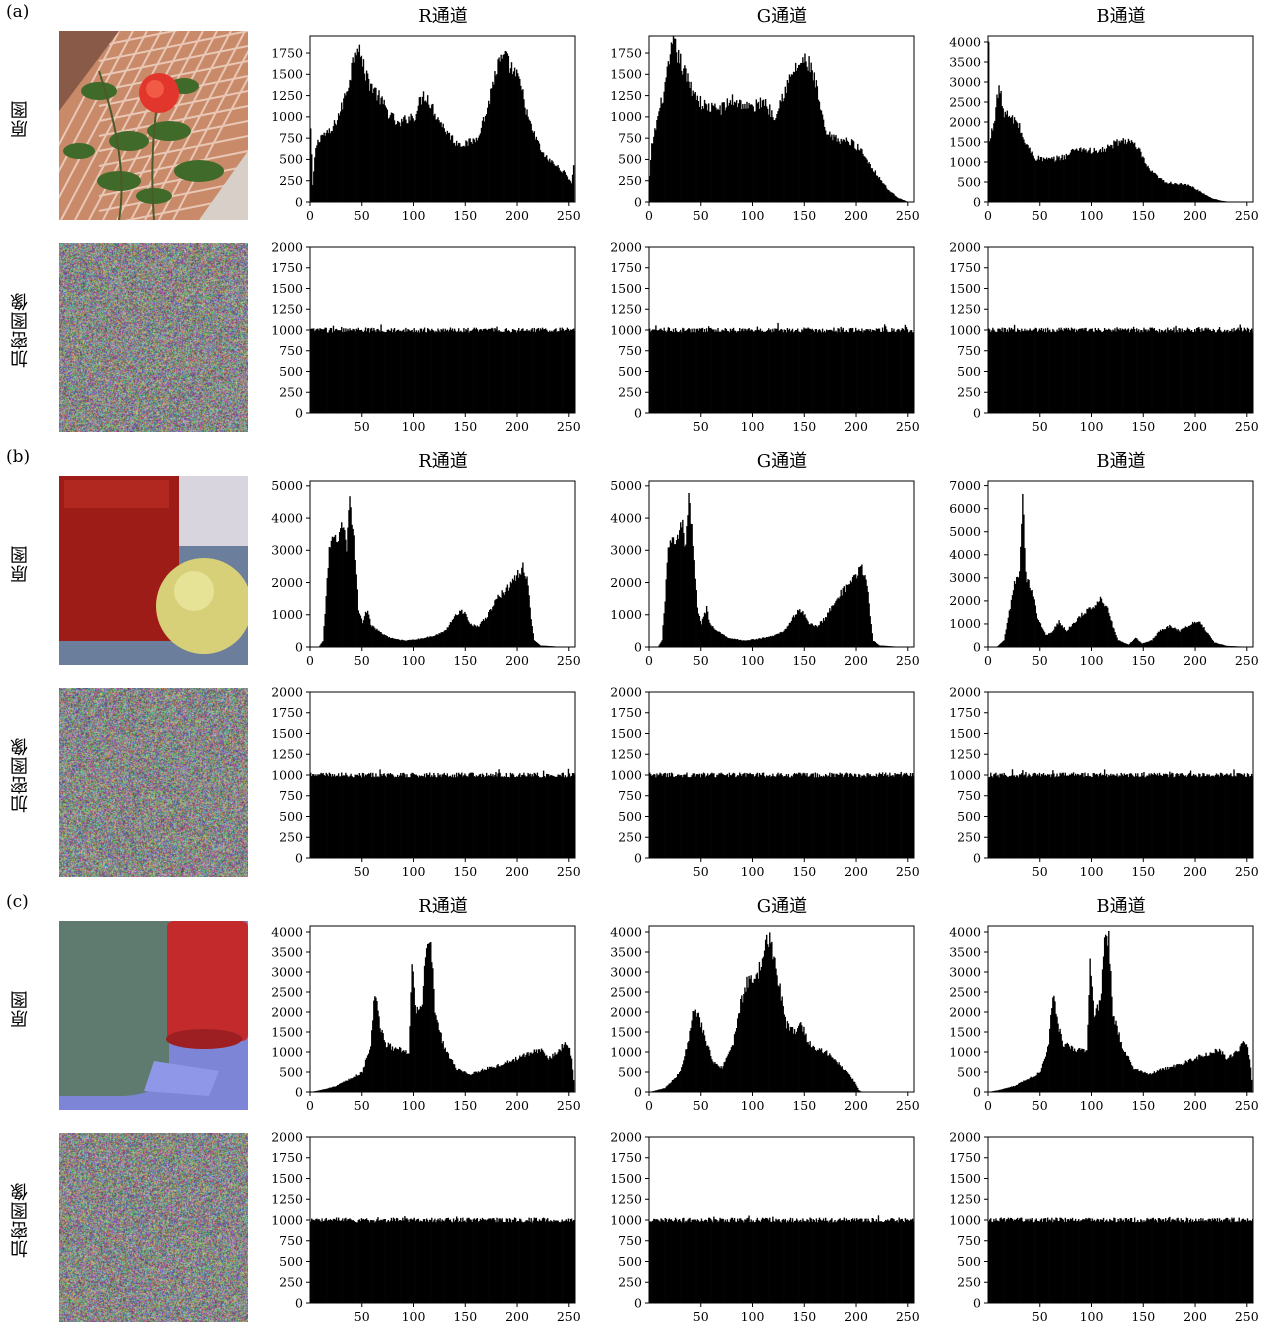 The height and width of the screenshot is (1334, 1269). Describe the element at coordinates (17, 12) in the screenshot. I see `panel-label: (a)` at that location.